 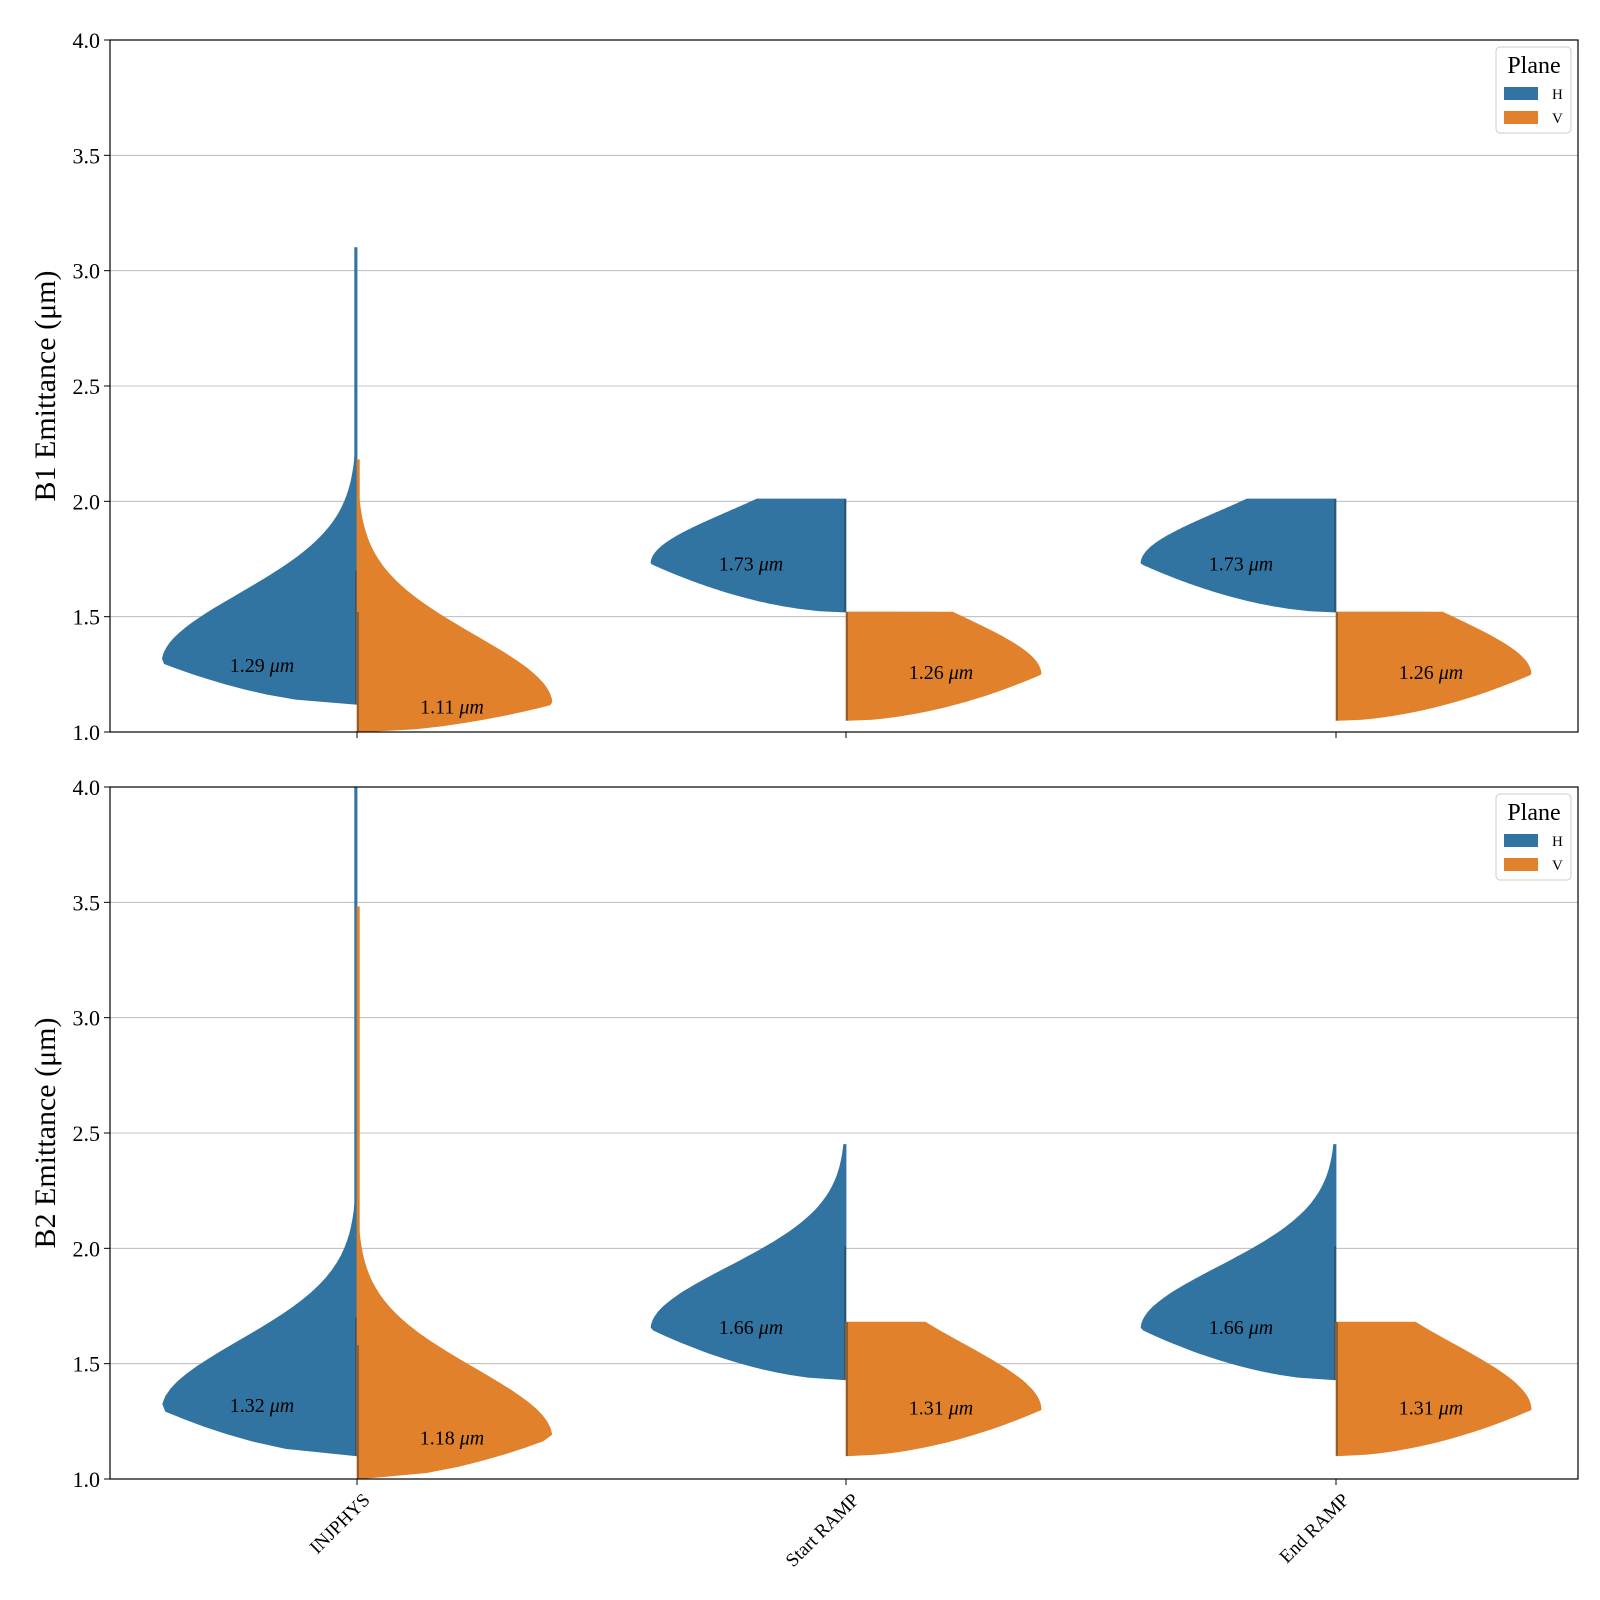 I want to click on y-axis-label: B1 Emittance (μm), so click(x=45, y=385).